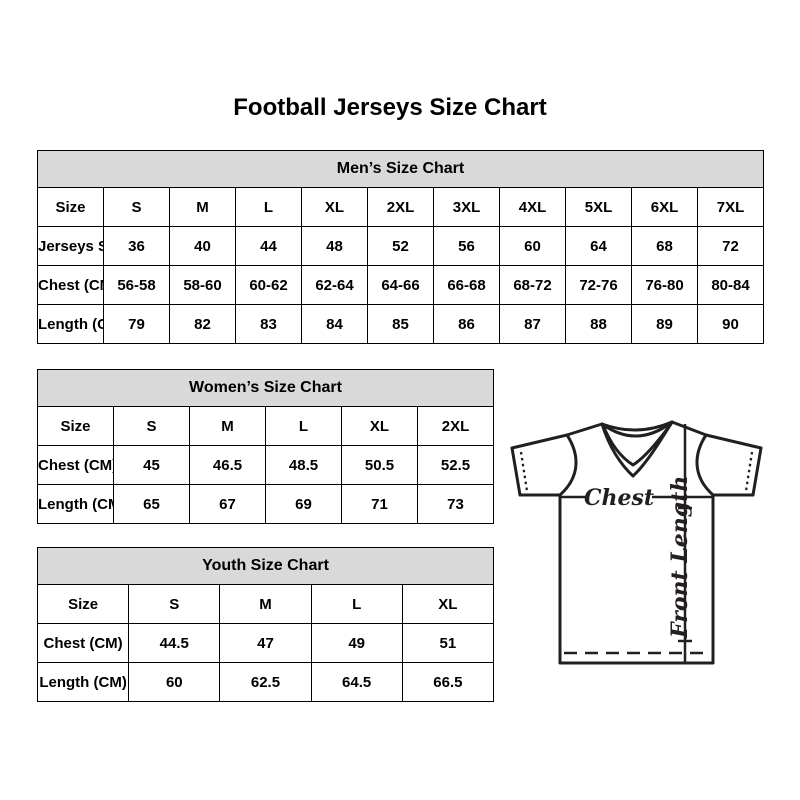 Image resolution: width=800 pixels, height=800 pixels. I want to click on value-cell: 67, so click(227, 504).